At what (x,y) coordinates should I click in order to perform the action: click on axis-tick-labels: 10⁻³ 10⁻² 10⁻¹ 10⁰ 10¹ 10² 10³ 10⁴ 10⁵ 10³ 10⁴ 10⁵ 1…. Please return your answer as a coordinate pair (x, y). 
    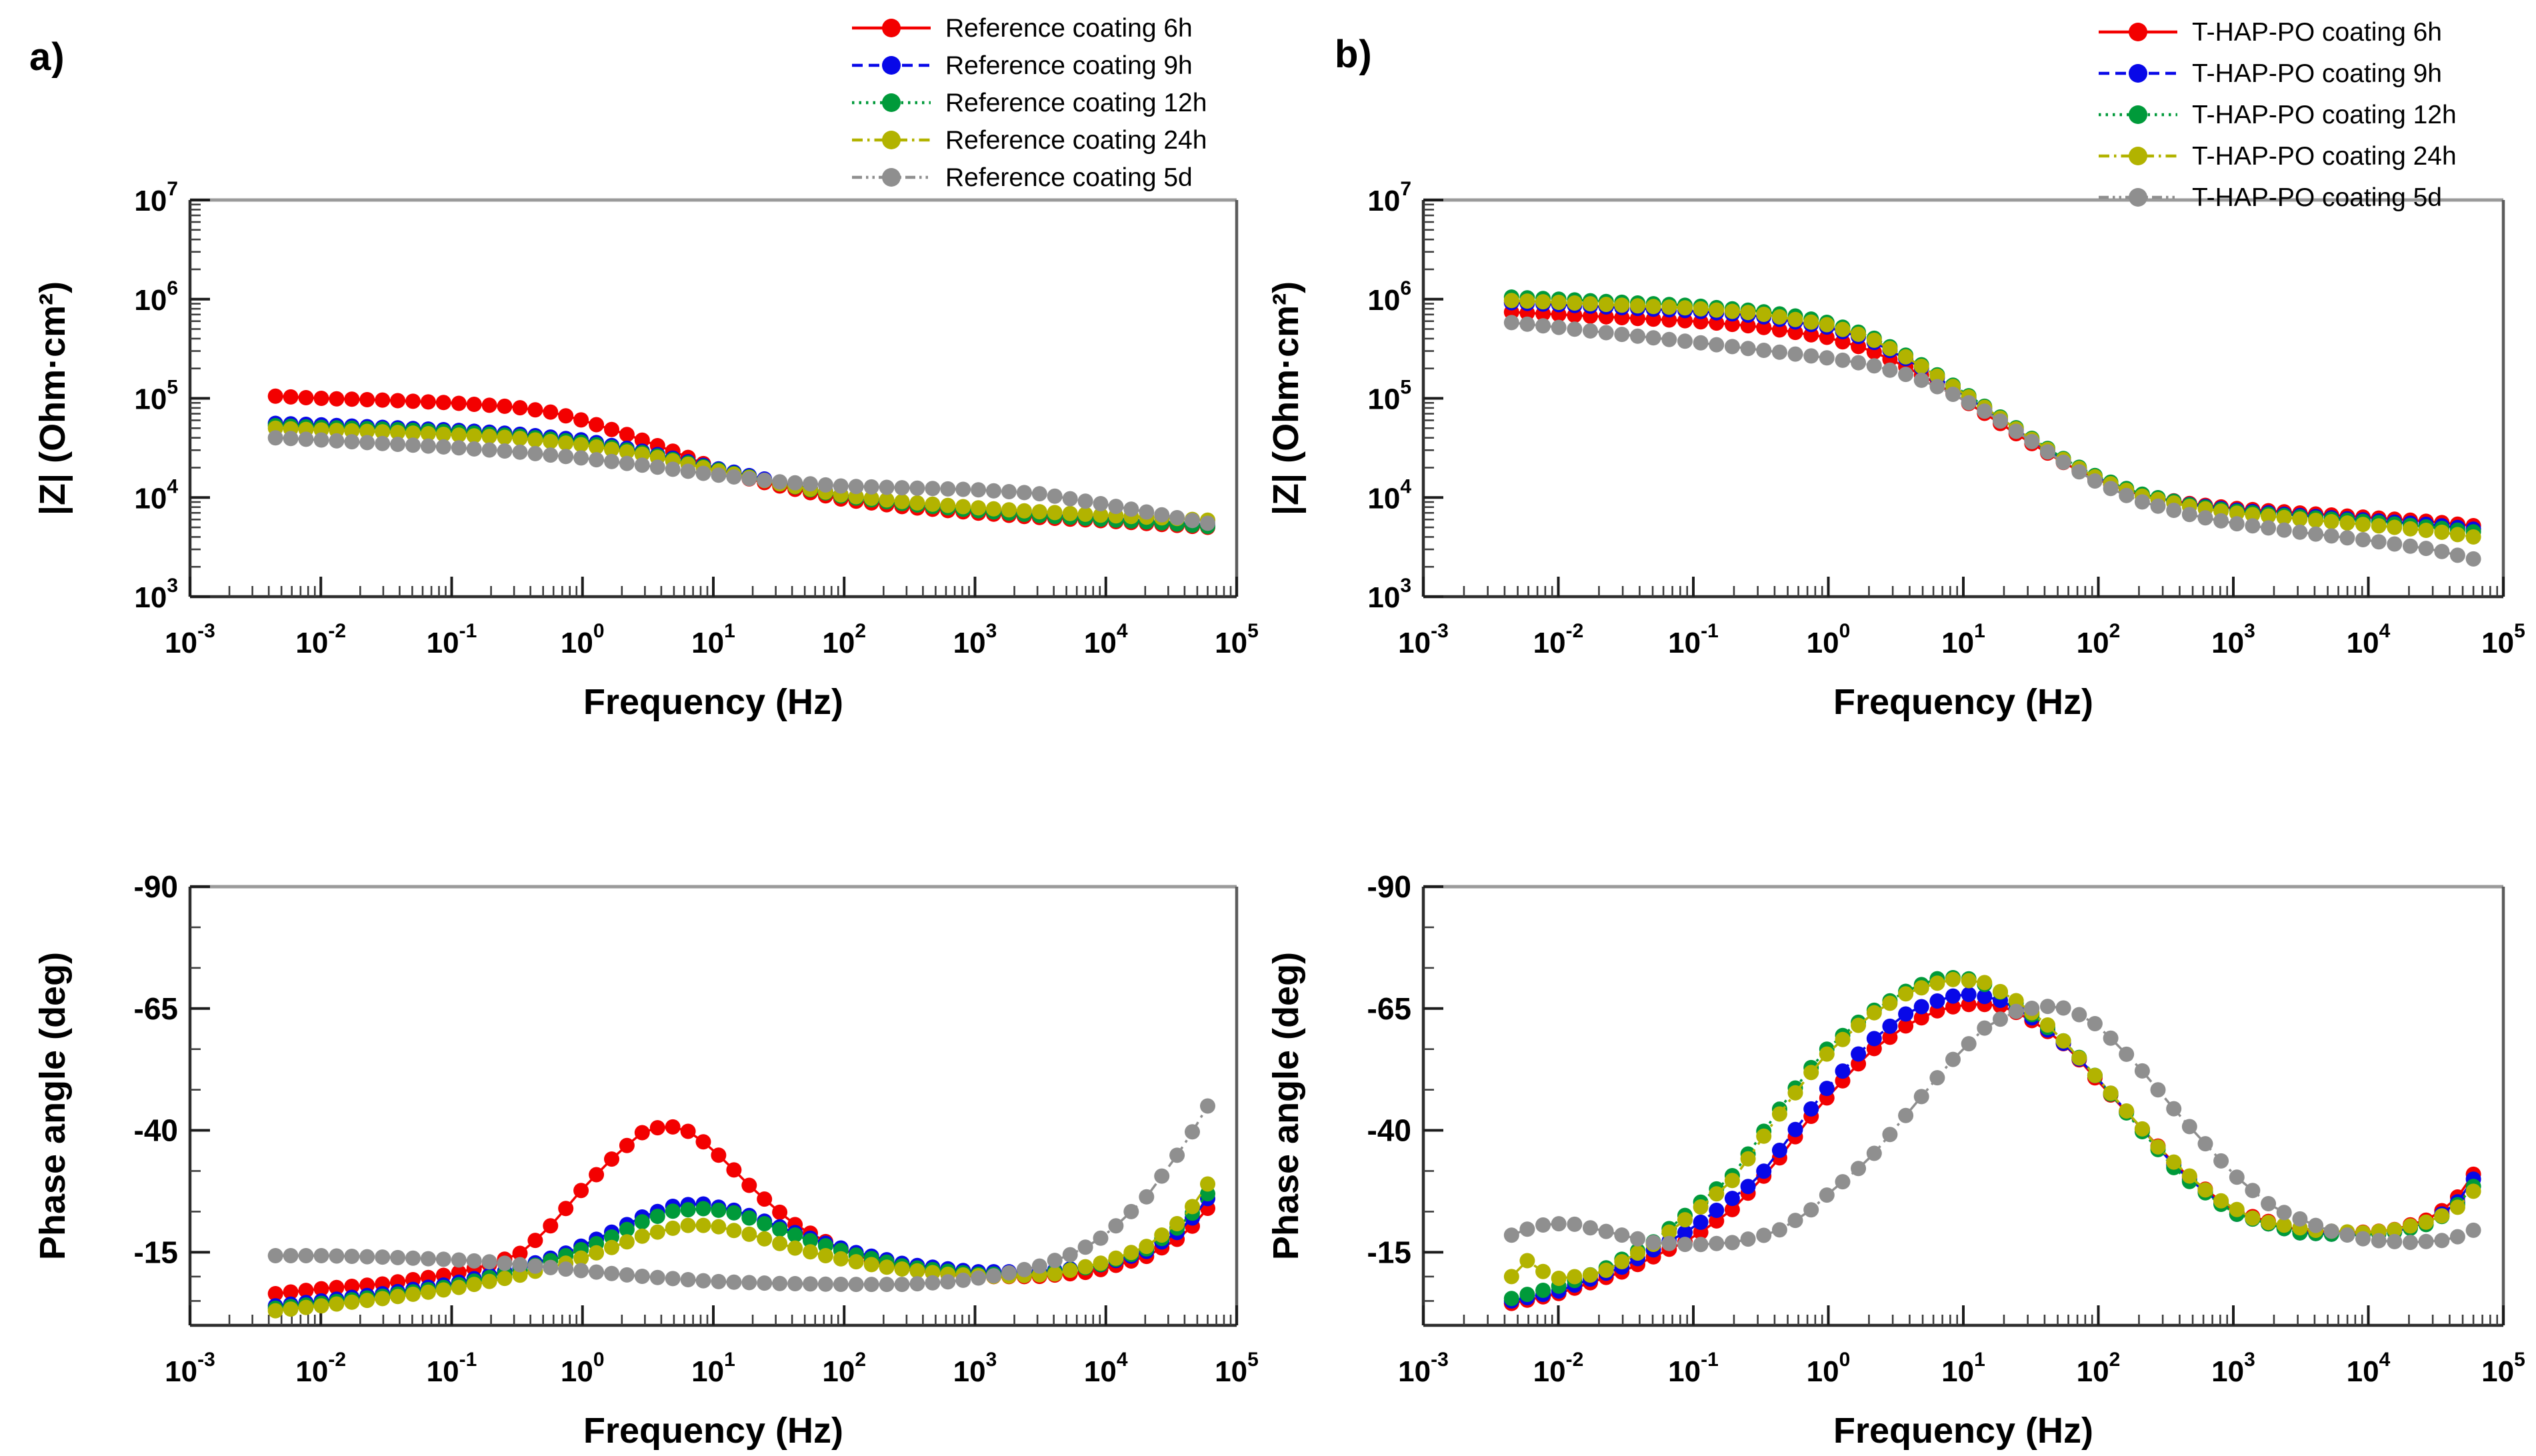
    Looking at the image, I should click on (696, 418).